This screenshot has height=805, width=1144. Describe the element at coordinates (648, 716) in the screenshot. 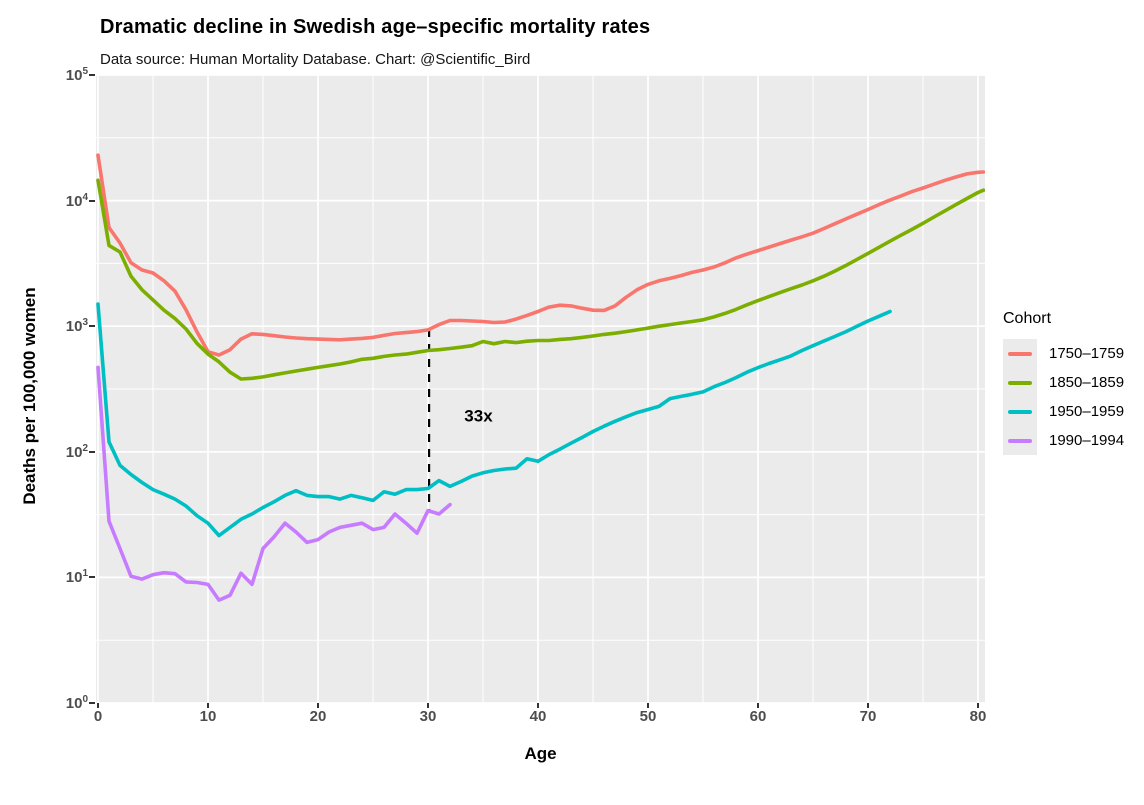

I see `x-tick-label: 50` at that location.